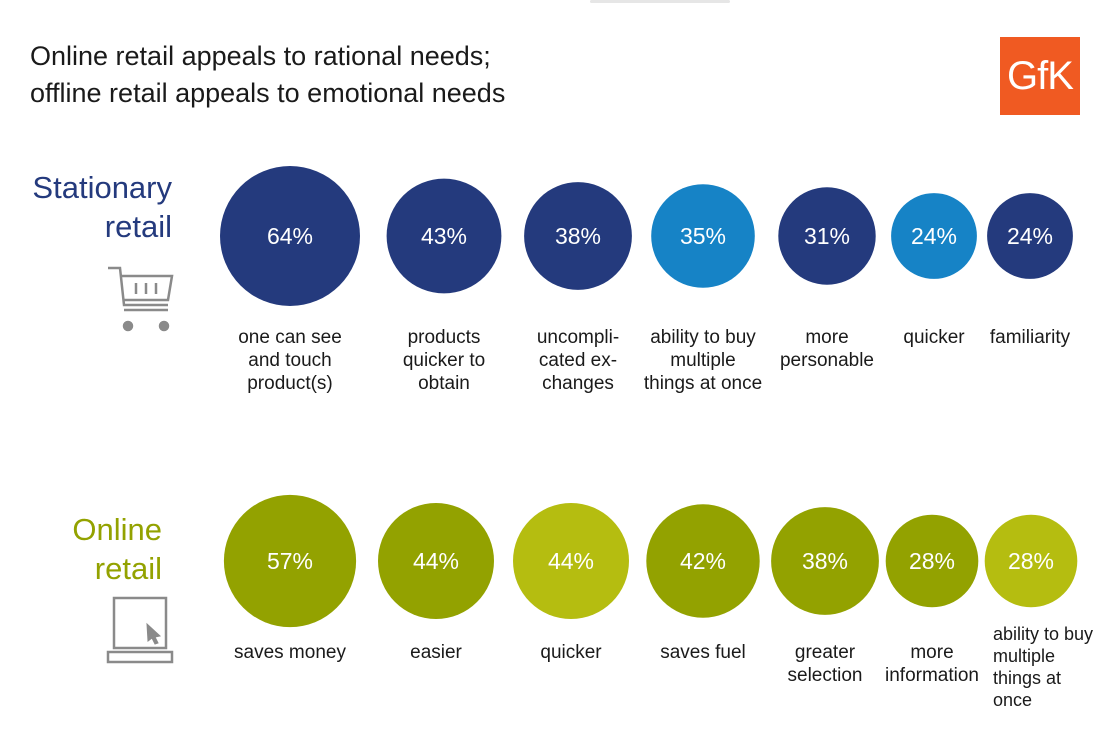 The width and height of the screenshot is (1120, 736). I want to click on stationary-value-label-5: 31%, so click(827, 236).